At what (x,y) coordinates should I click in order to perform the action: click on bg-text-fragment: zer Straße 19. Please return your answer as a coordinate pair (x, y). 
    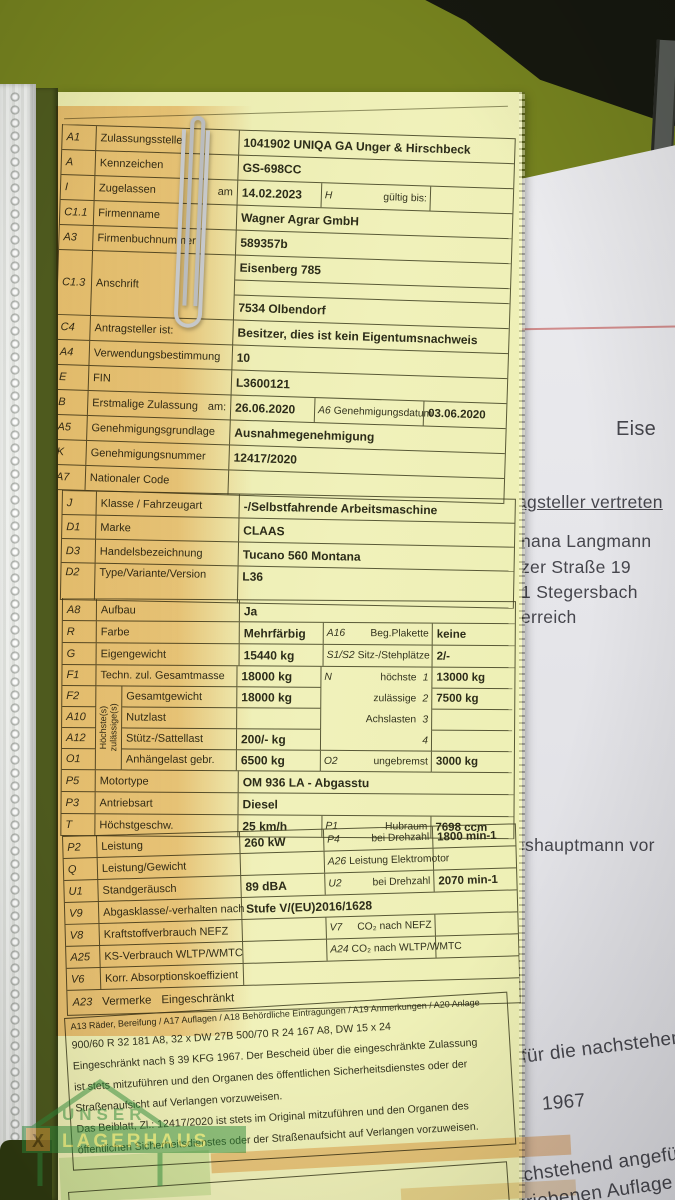
    Looking at the image, I should click on (576, 567).